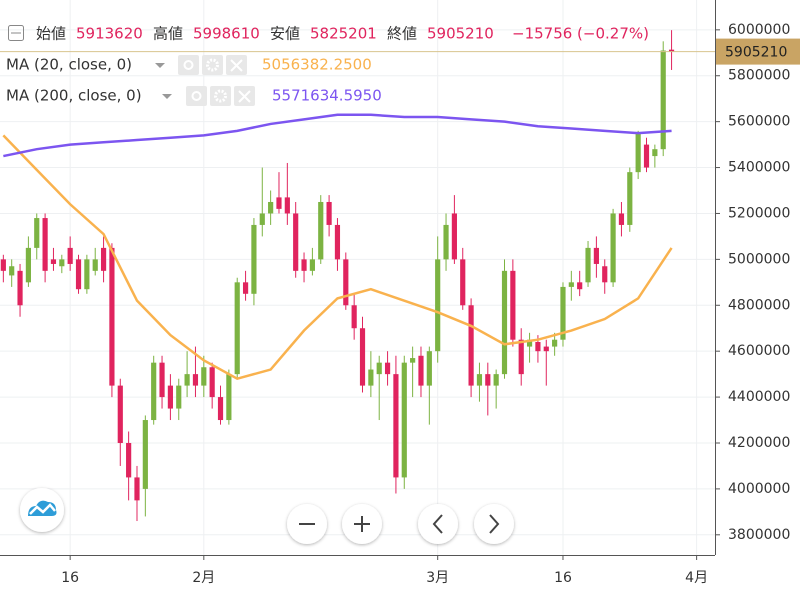 The width and height of the screenshot is (800, 593). Describe the element at coordinates (109, 34) in the screenshot. I see `ohlc-value: 5913620` at that location.